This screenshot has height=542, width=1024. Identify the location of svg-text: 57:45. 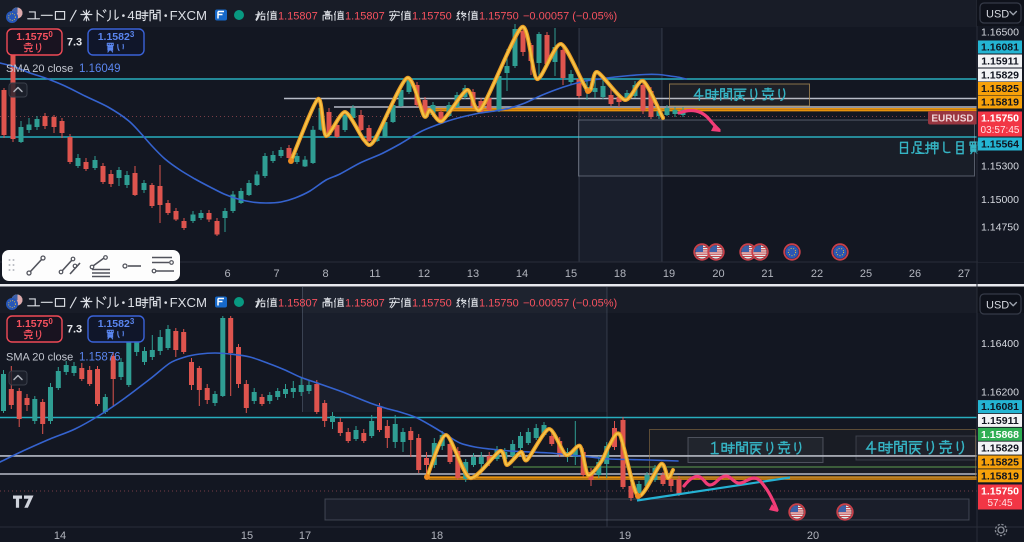
(999, 503).